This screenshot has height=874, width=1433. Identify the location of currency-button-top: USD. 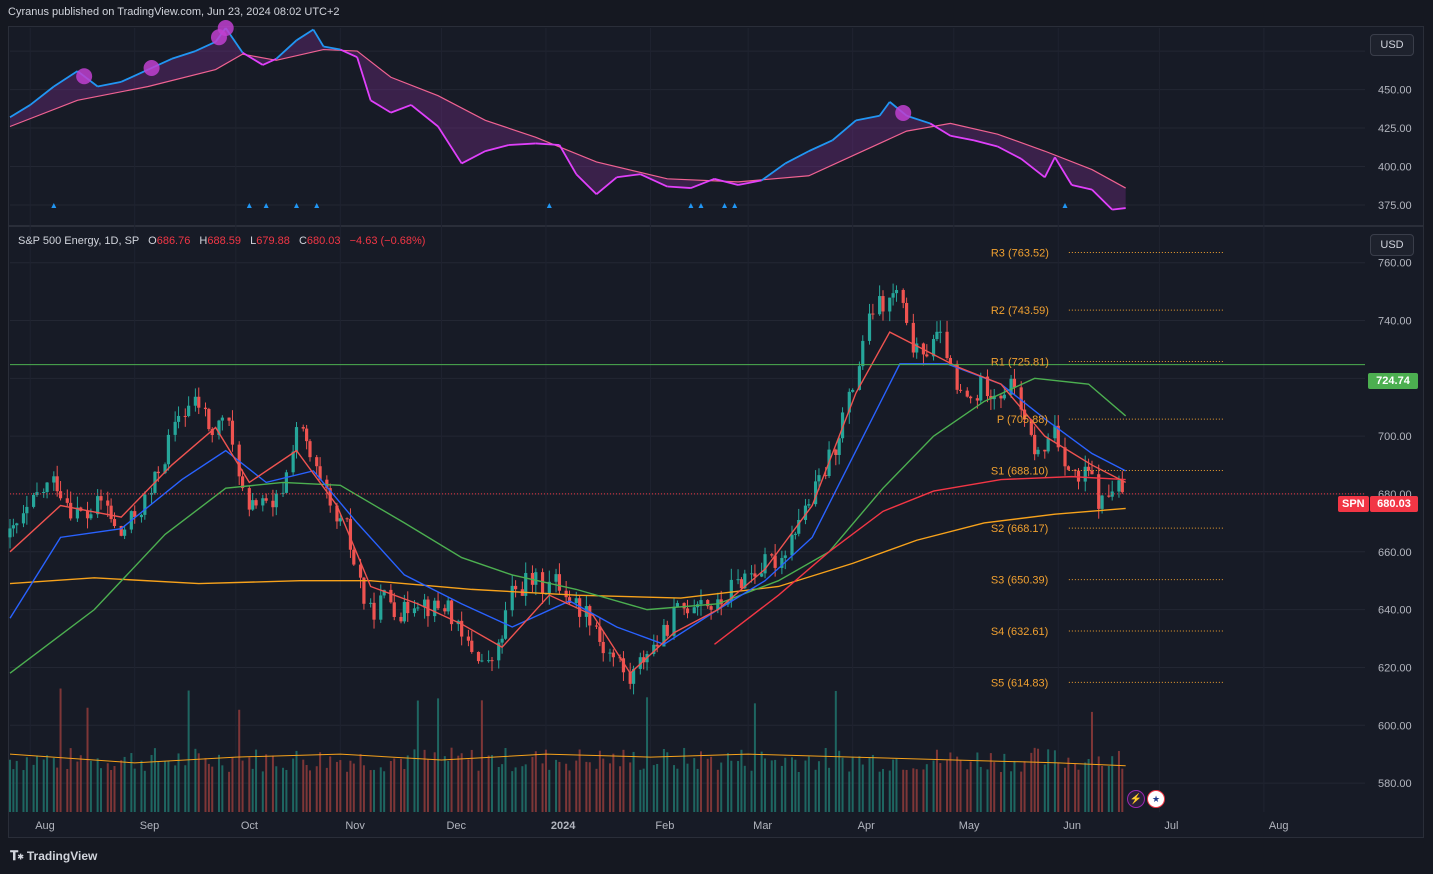
(1392, 45).